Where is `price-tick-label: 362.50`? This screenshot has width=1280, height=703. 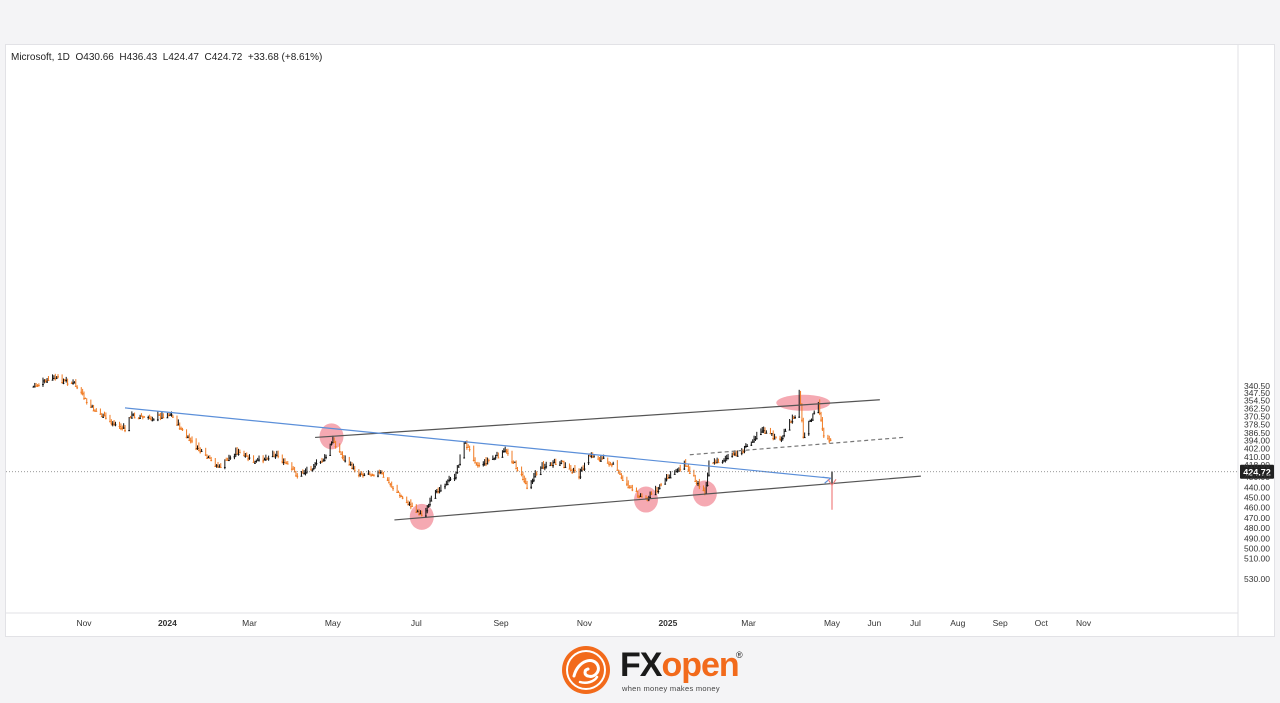
price-tick-label: 362.50 is located at coordinates (1257, 408).